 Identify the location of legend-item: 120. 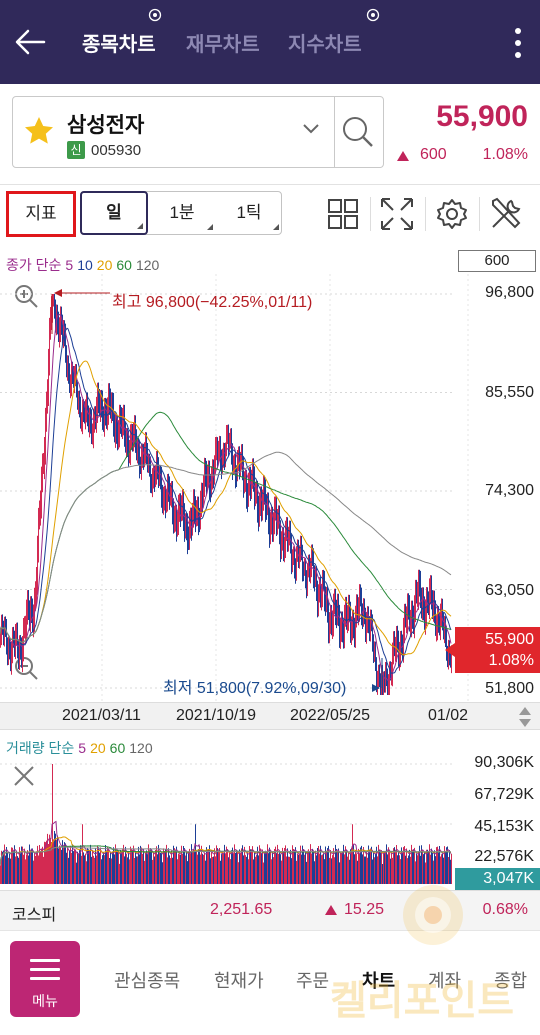
(141, 748).